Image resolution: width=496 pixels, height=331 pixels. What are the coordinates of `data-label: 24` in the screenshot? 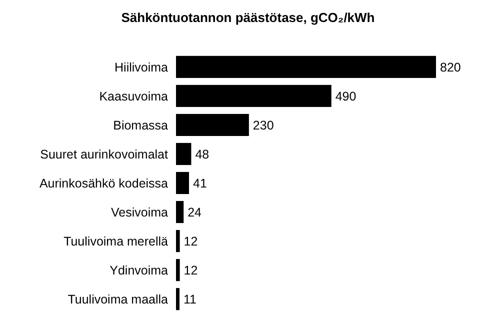 It's located at (195, 212).